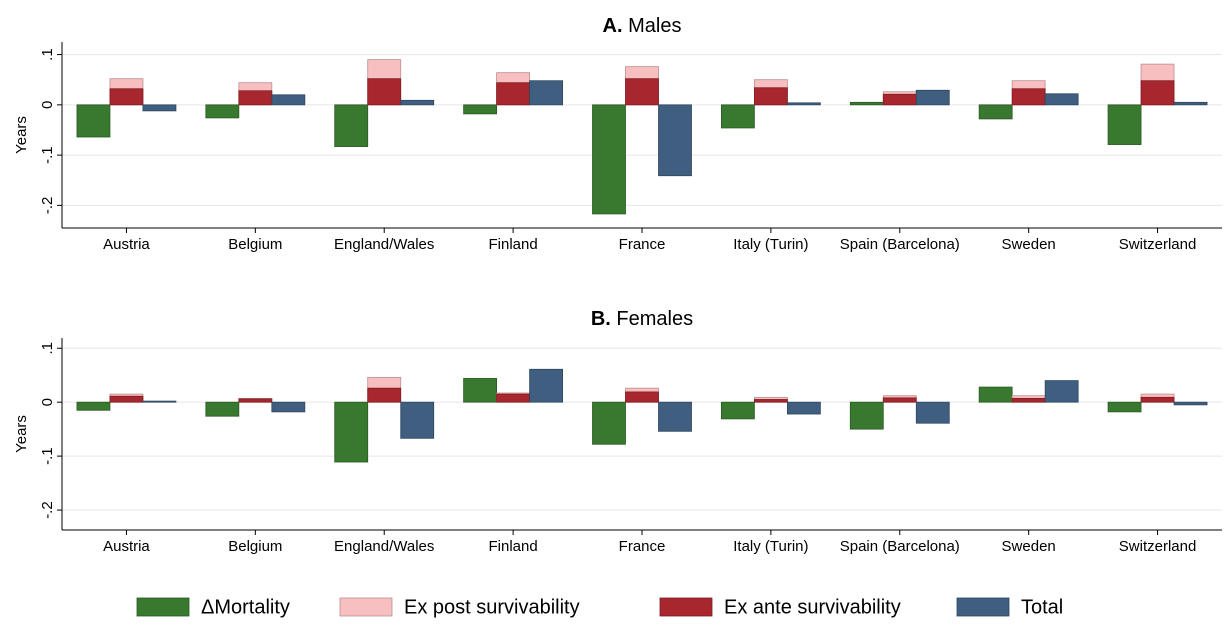 Image resolution: width=1227 pixels, height=627 pixels. Describe the element at coordinates (1042, 607) in the screenshot. I see `legend-label: Total` at that location.